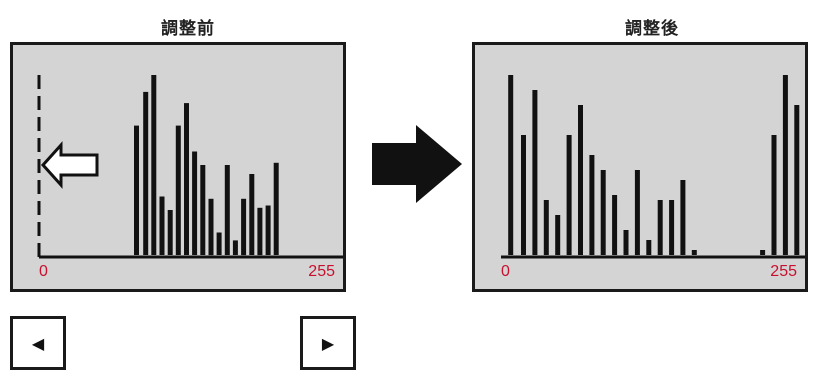 Image resolution: width=815 pixels, height=371 pixels. What do you see at coordinates (417, 164) in the screenshot?
I see `right-arrow-icon` at bounding box center [417, 164].